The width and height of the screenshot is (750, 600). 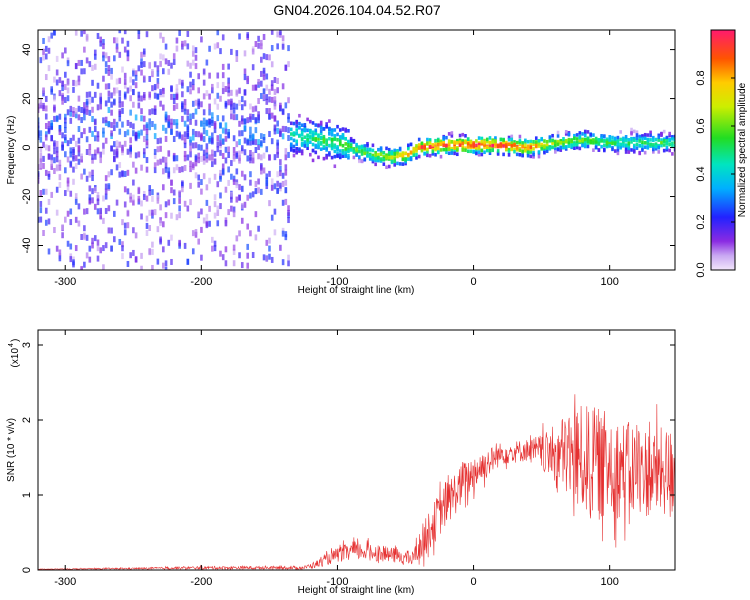 What do you see at coordinates (701, 269) in the screenshot?
I see `colorbar-tick-label: 0.0` at bounding box center [701, 269].